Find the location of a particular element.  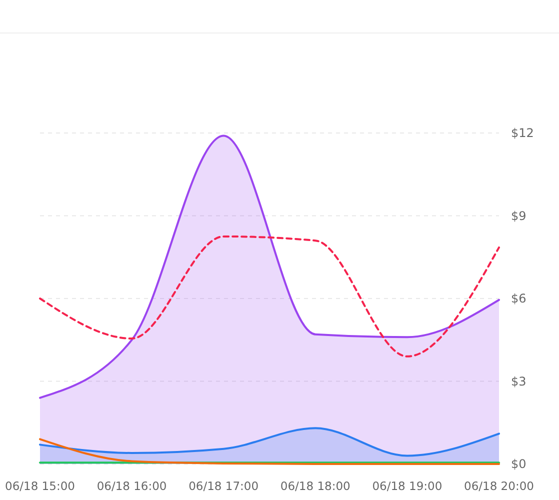

x-tick-label: 06/18 15:00 is located at coordinates (40, 486).